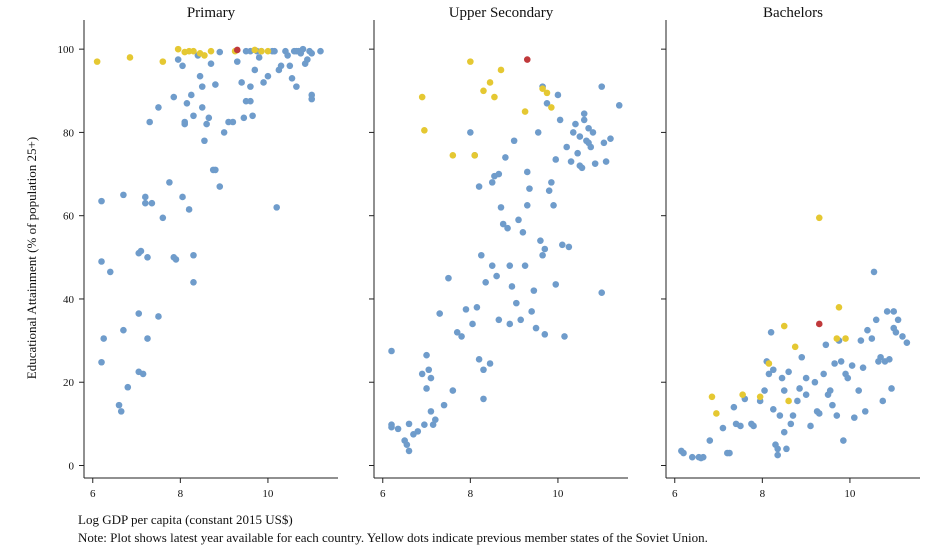  What do you see at coordinates (66, 50) in the screenshot?
I see `y-tick-label: 100` at bounding box center [66, 50].